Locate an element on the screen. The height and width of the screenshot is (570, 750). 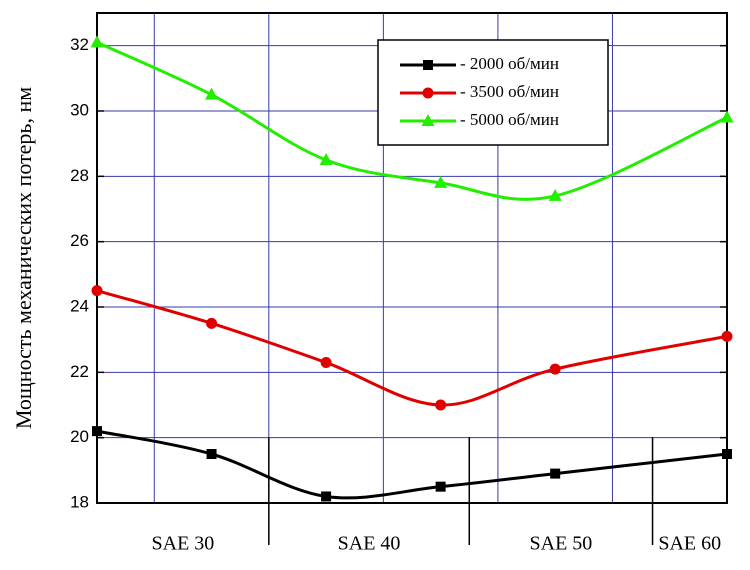
y-axis-label: Мощность механических потерь, нм is located at coordinates (23, 258).